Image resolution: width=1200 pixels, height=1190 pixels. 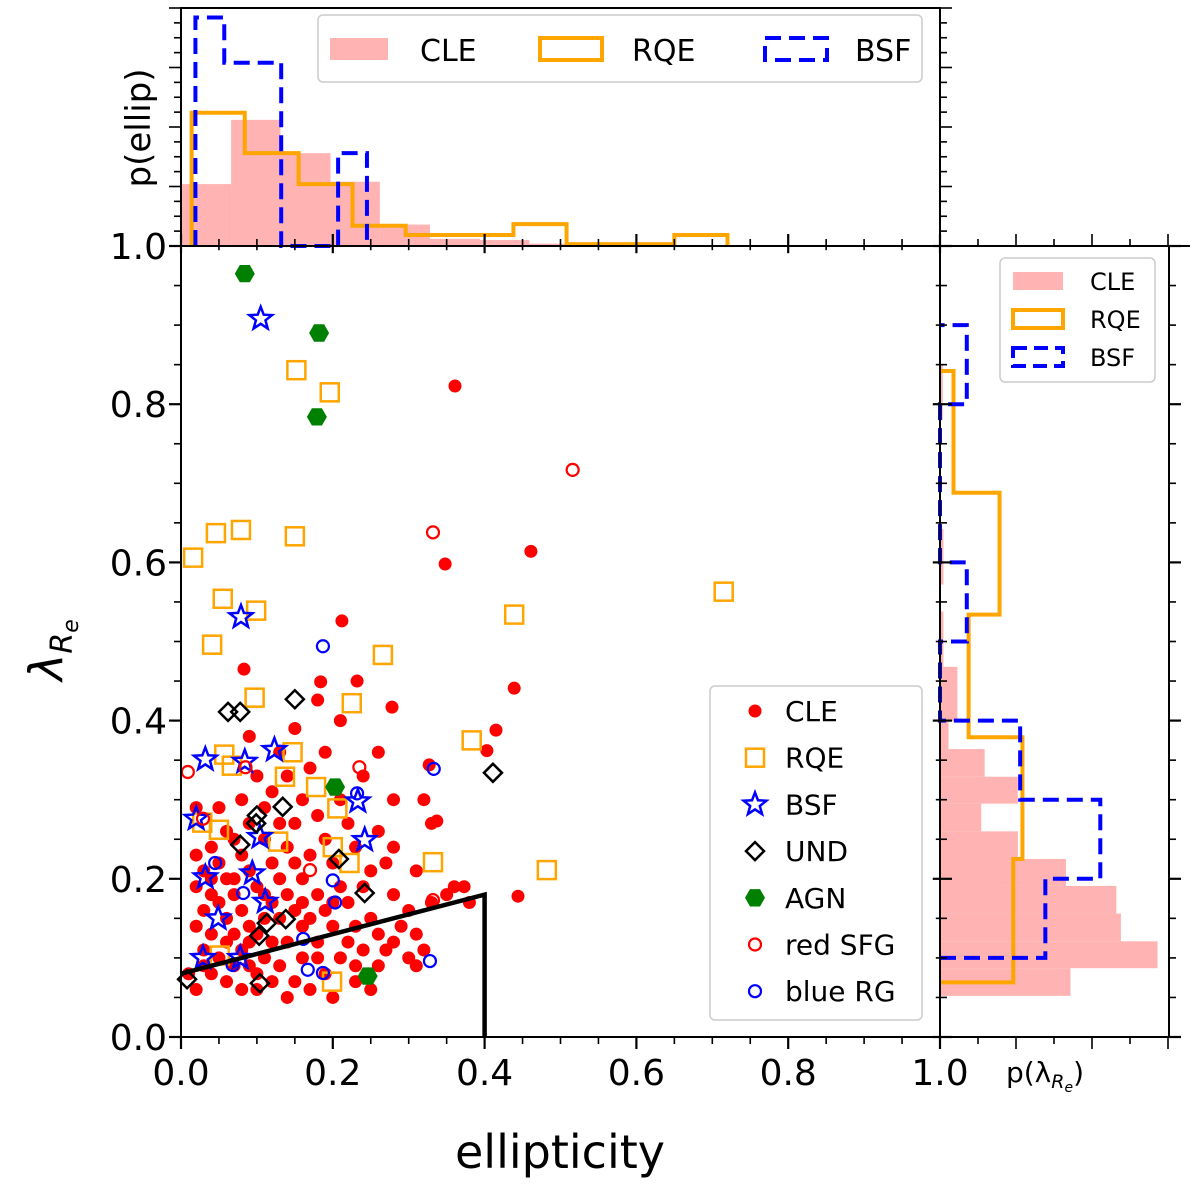 I want to click on top-legend-label: BSF, so click(x=883, y=51).